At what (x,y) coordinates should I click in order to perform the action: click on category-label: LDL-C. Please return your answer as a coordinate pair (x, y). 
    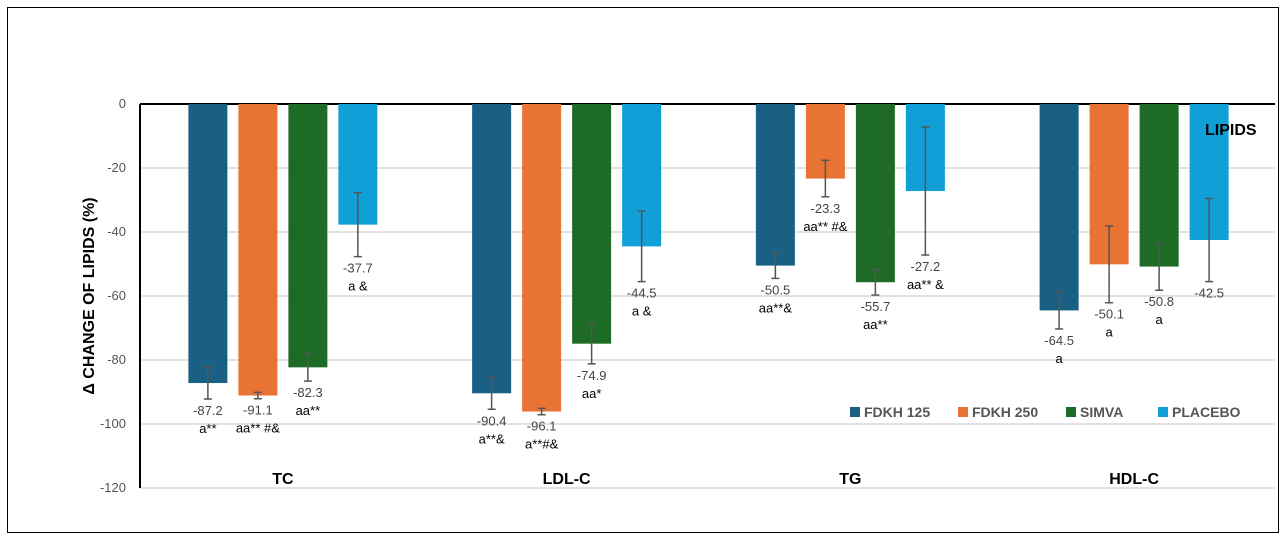
    Looking at the image, I should click on (567, 479).